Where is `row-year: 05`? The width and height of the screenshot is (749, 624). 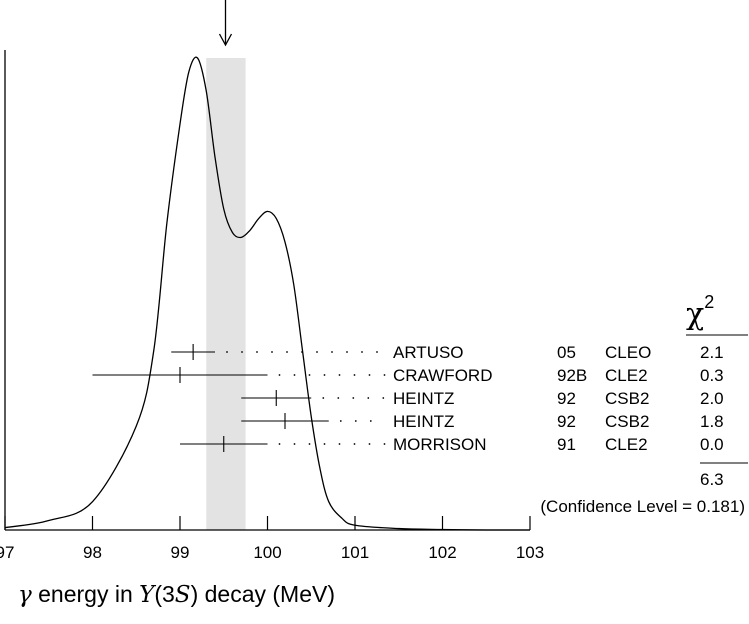 row-year: 05 is located at coordinates (566, 352).